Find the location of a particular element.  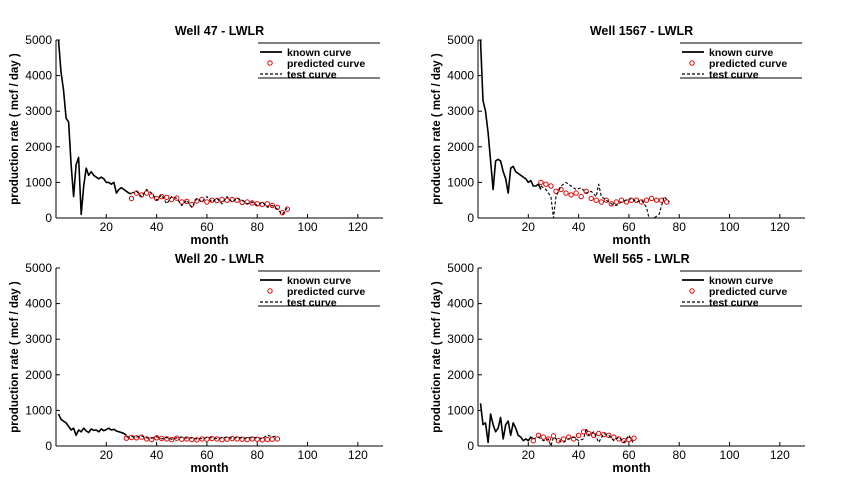

x-axis-label: month is located at coordinates (209, 468).